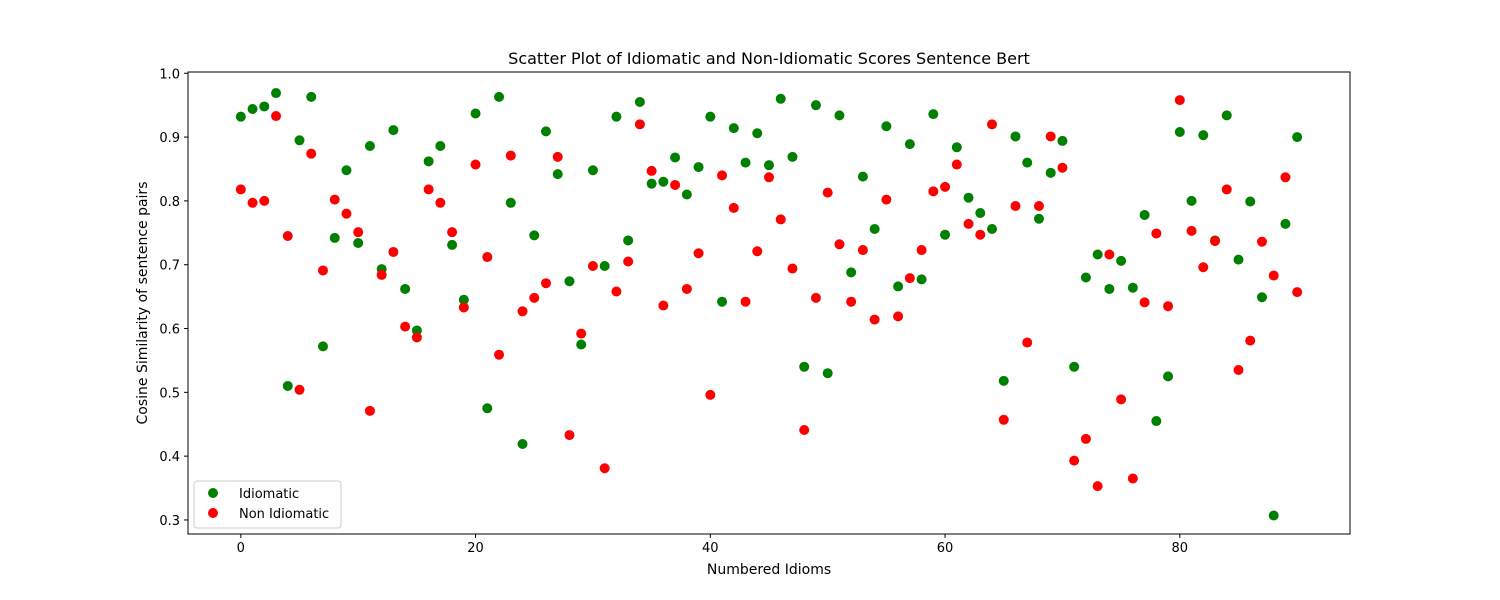 This screenshot has width=1500, height=600. Describe the element at coordinates (173, 298) in the screenshot. I see `y-axis-ticks: 0.3 0.4 0.5 0.6 0.7 0.8 0.9 1.0` at that location.